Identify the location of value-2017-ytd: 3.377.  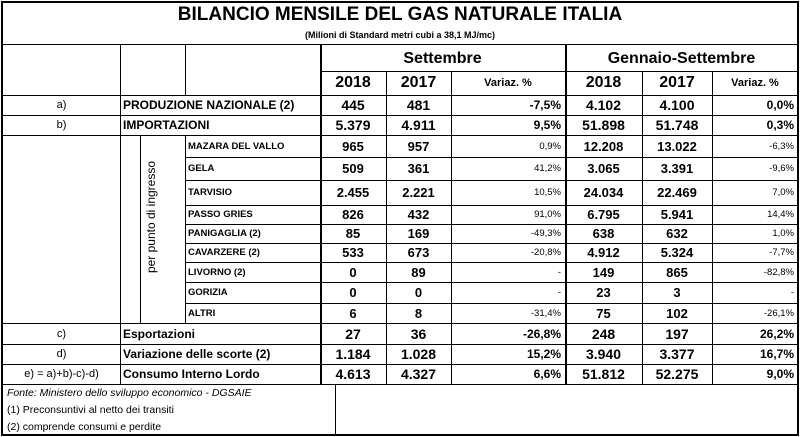
(677, 354).